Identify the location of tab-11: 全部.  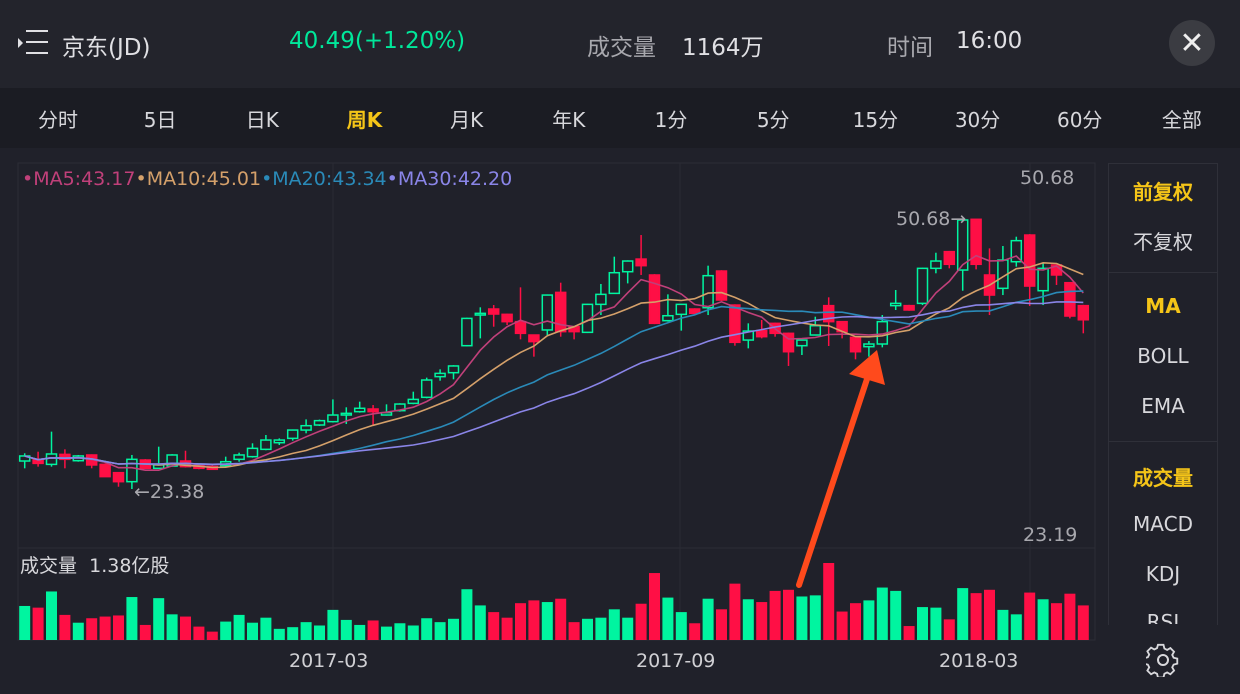
(1181, 119).